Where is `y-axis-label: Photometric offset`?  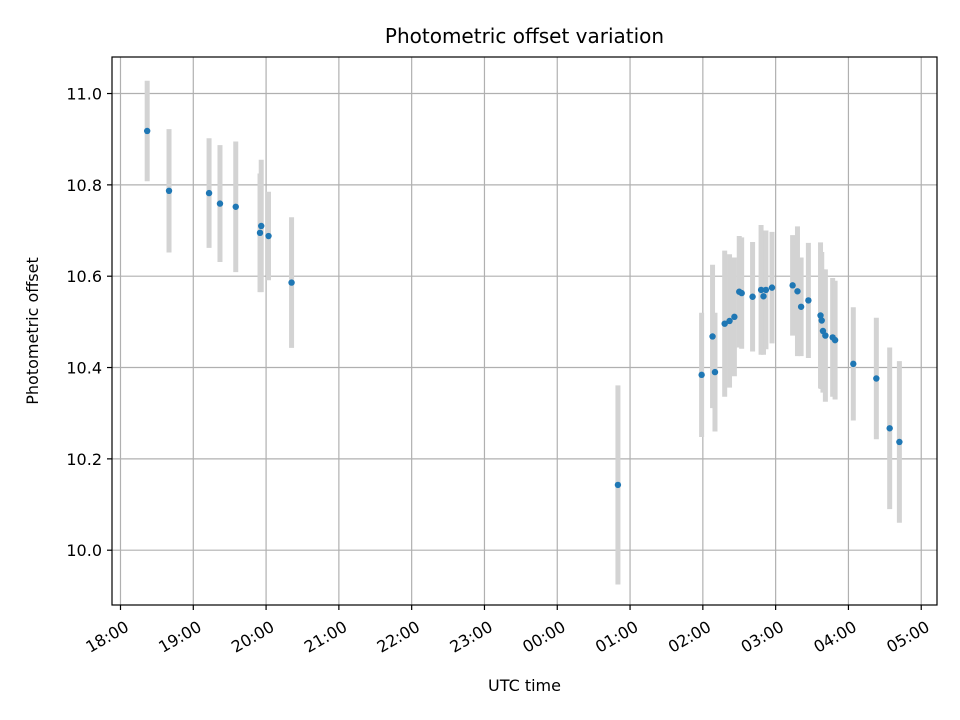 y-axis-label: Photometric offset is located at coordinates (32, 331).